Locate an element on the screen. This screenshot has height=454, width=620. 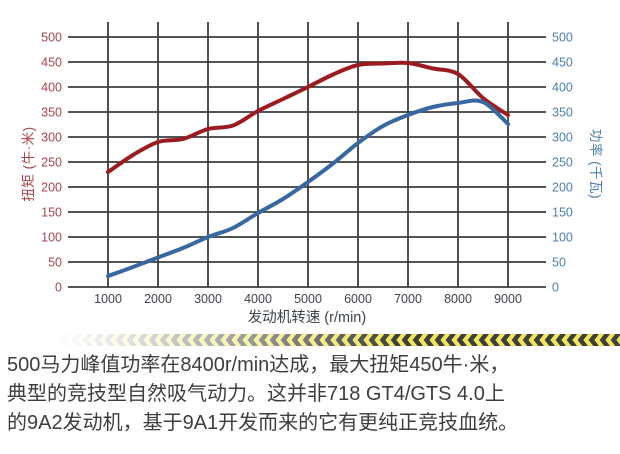
y-tick-label-left: 200 is located at coordinates (51, 188).